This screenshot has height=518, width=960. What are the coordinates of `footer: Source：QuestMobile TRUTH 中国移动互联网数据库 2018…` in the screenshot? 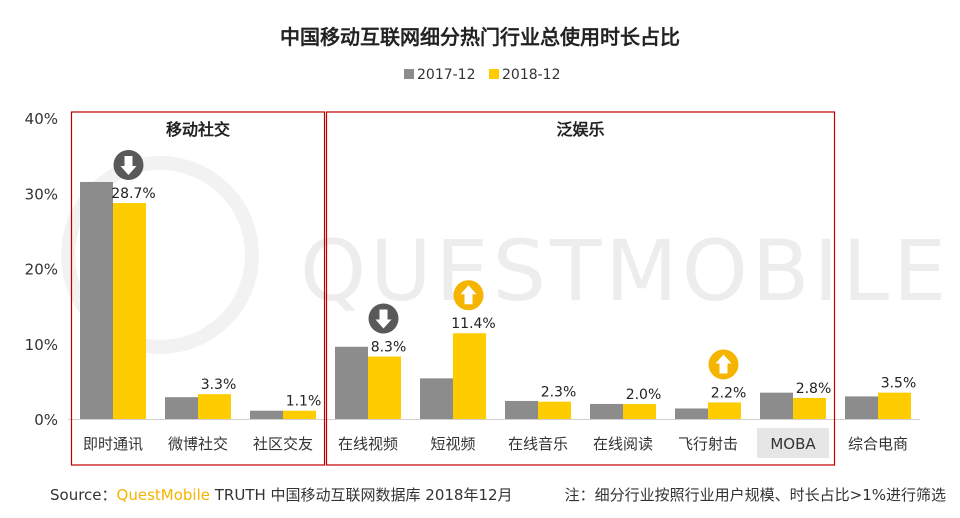 It's located at (480, 496).